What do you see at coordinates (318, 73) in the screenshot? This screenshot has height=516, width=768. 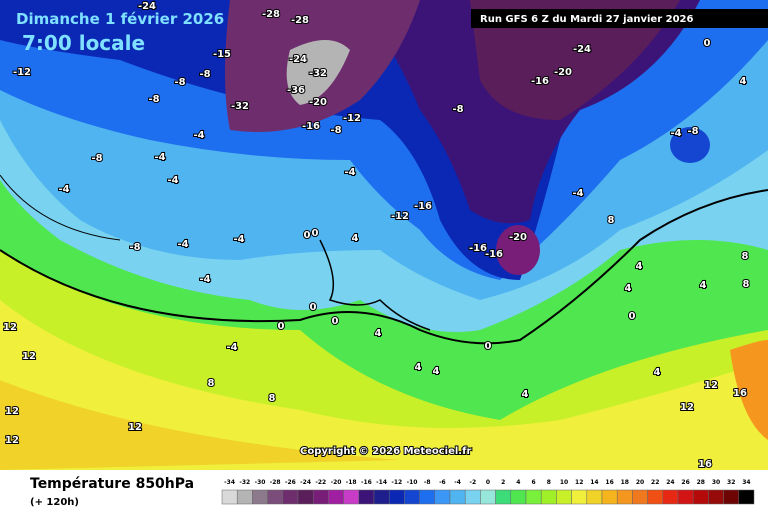 I see `contour-label: -32` at bounding box center [318, 73].